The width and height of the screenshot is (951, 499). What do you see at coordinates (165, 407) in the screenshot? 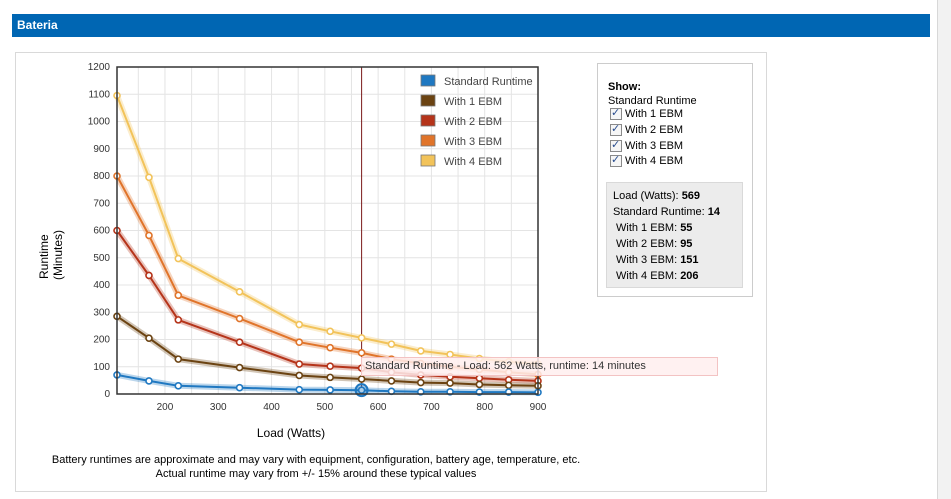
I see `x-tick-label: 200` at bounding box center [165, 407].